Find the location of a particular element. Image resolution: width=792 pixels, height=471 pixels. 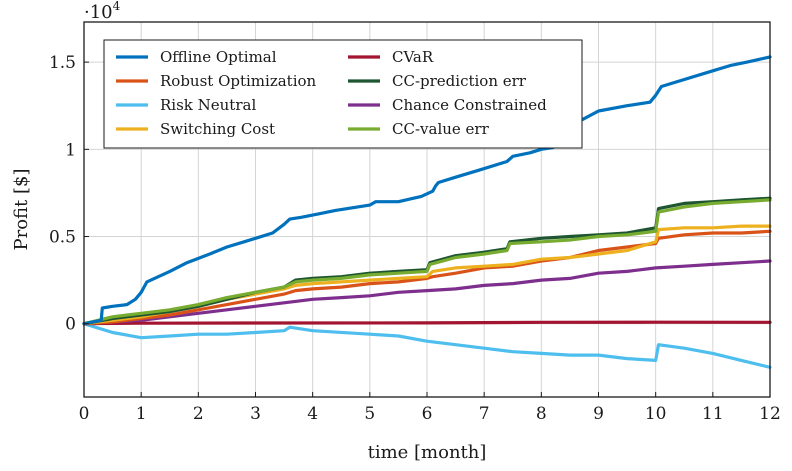

legend-box is located at coordinates (343, 94).